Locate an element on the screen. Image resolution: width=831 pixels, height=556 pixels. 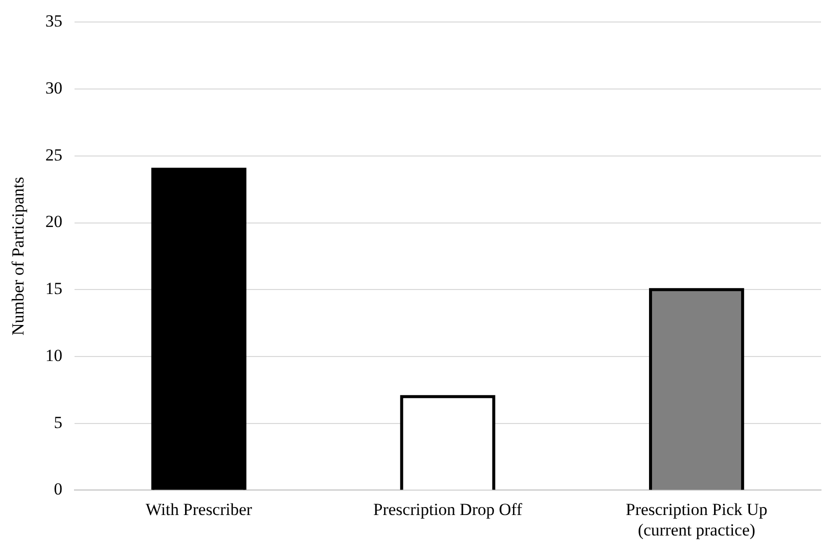
y-tick-label: 20 is located at coordinates (53, 222).